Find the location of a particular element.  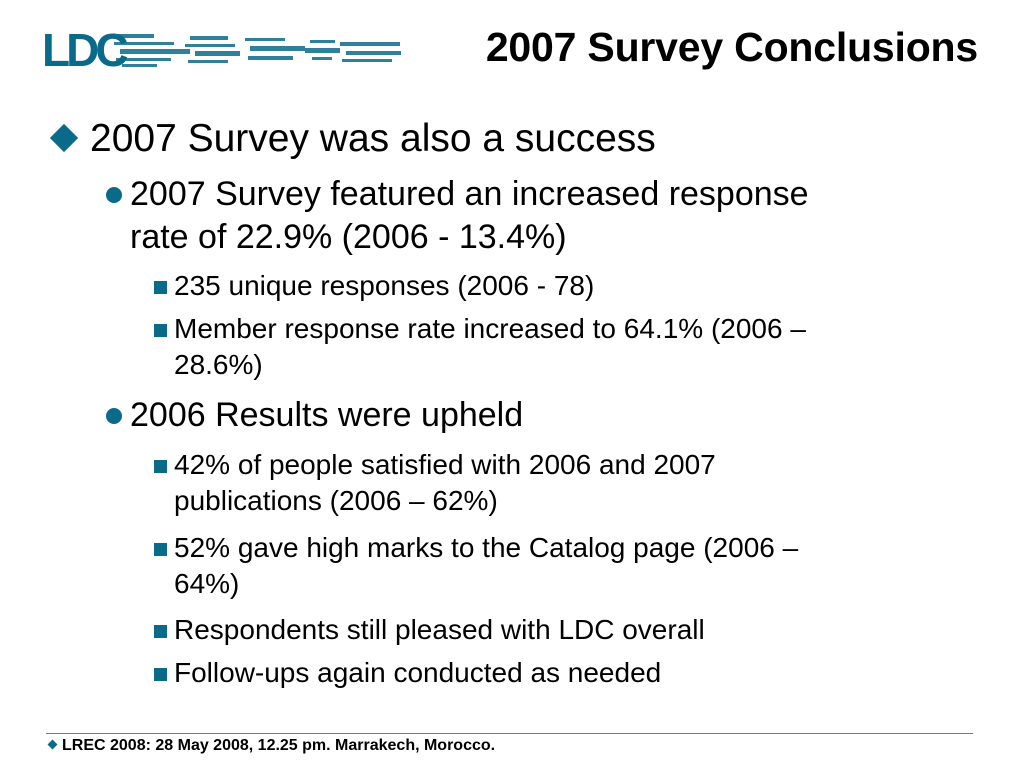

bullet-level3-line2: 64%) is located at coordinates (207, 583).